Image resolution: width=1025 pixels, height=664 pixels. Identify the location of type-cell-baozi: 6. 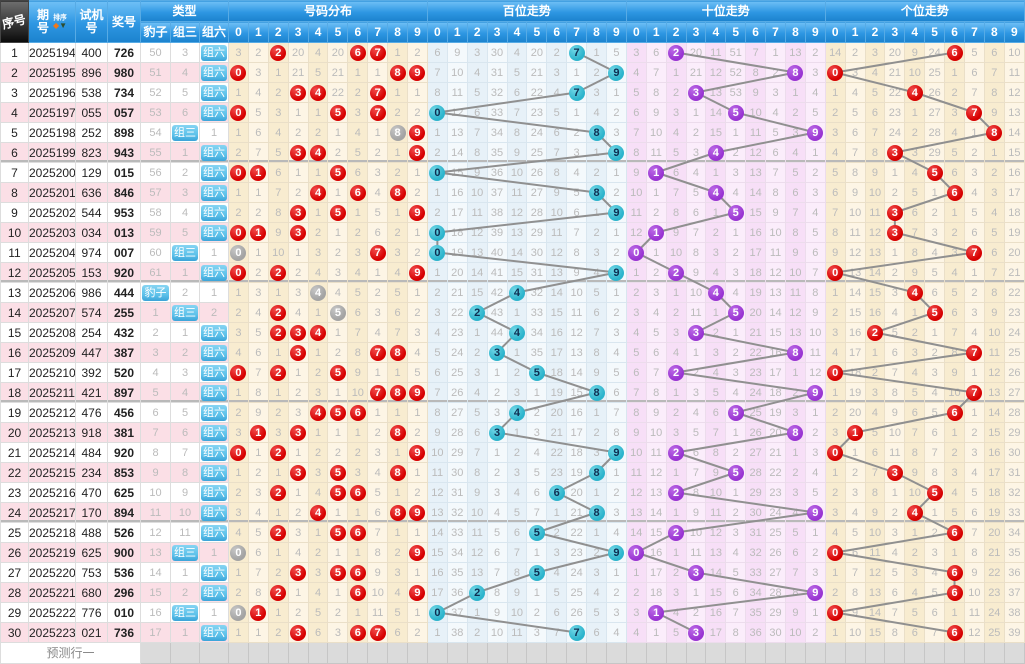
(155, 412).